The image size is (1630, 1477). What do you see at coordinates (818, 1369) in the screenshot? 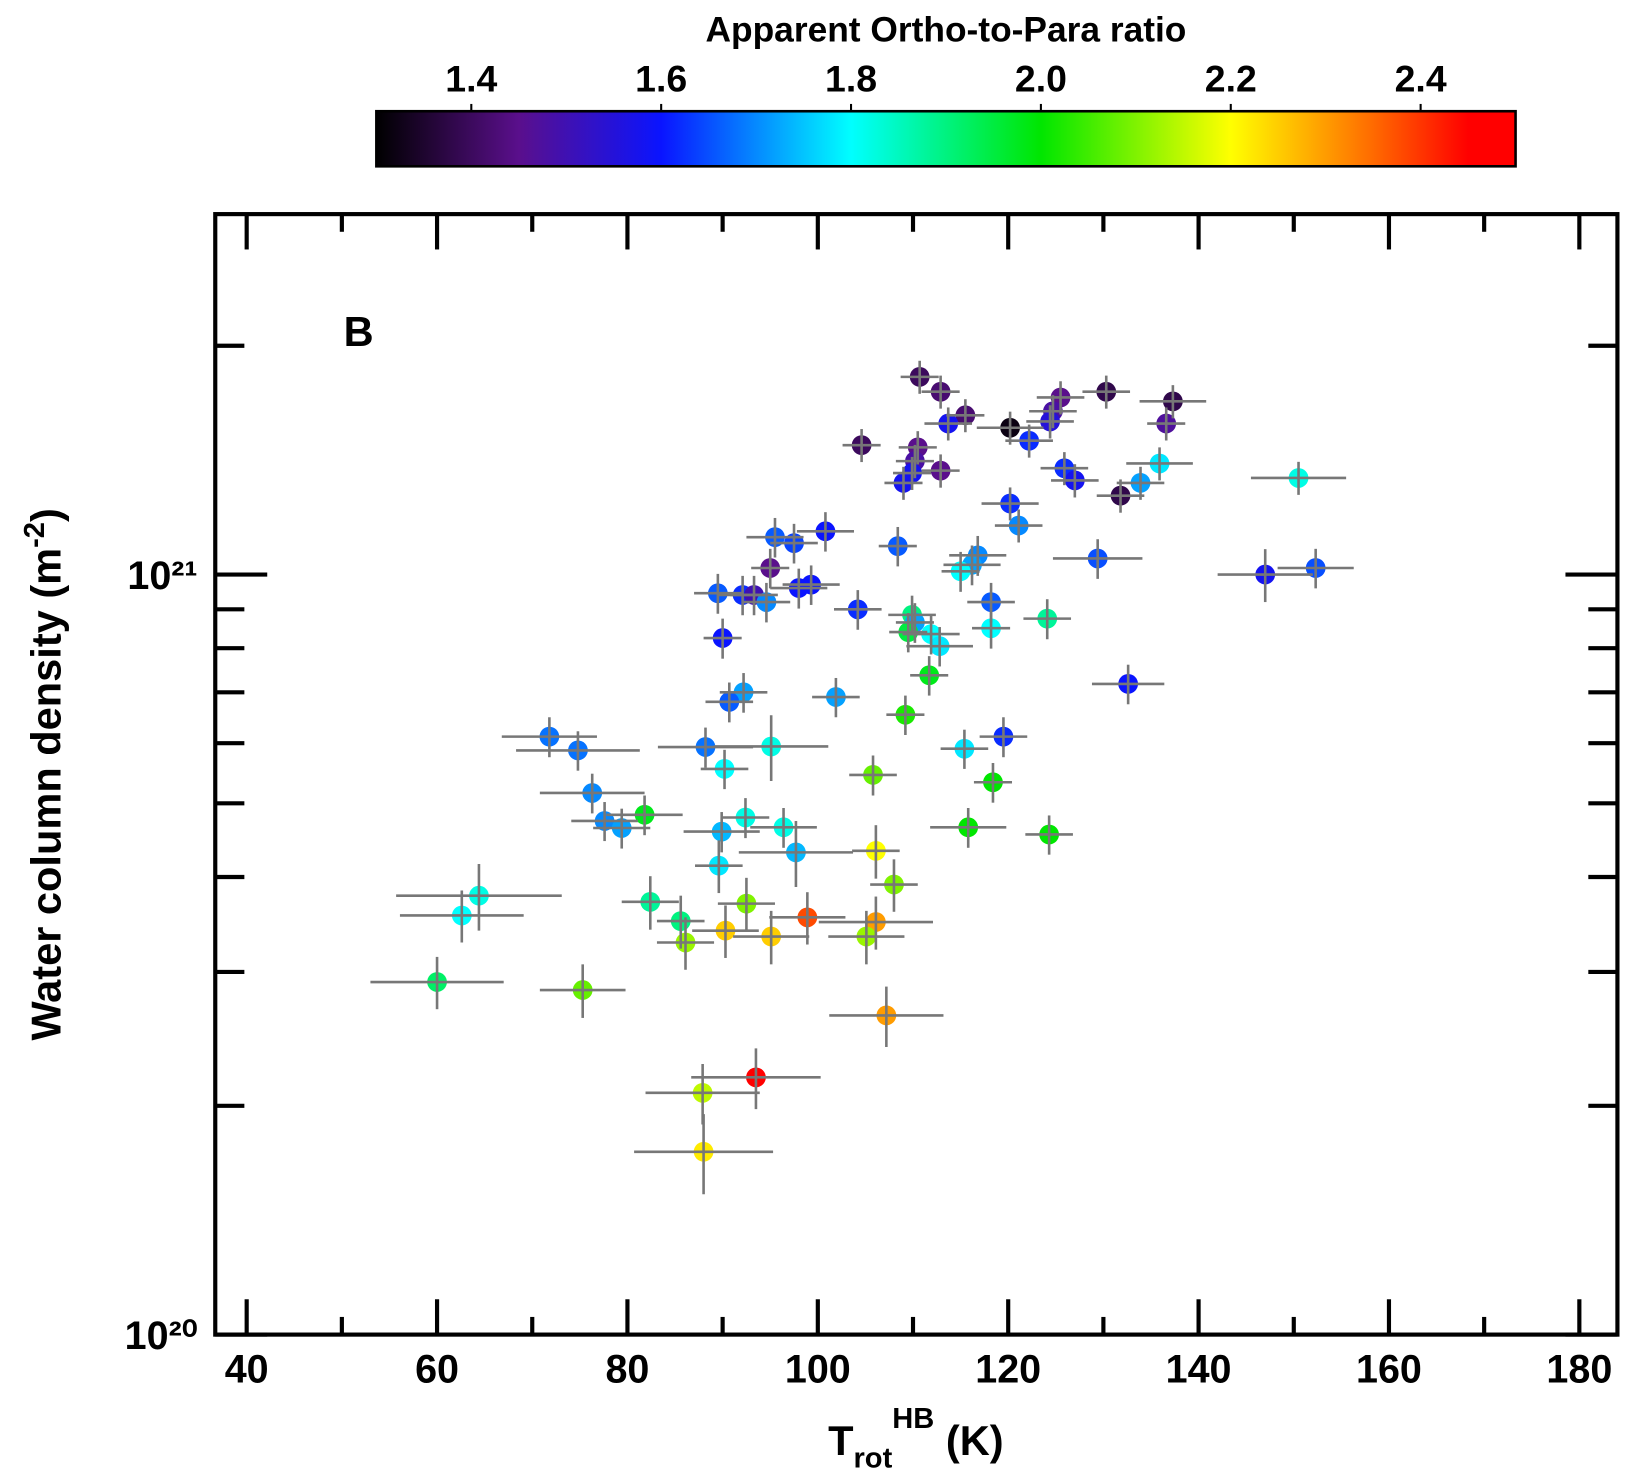
I see `x-tick-label: 100` at bounding box center [818, 1369].